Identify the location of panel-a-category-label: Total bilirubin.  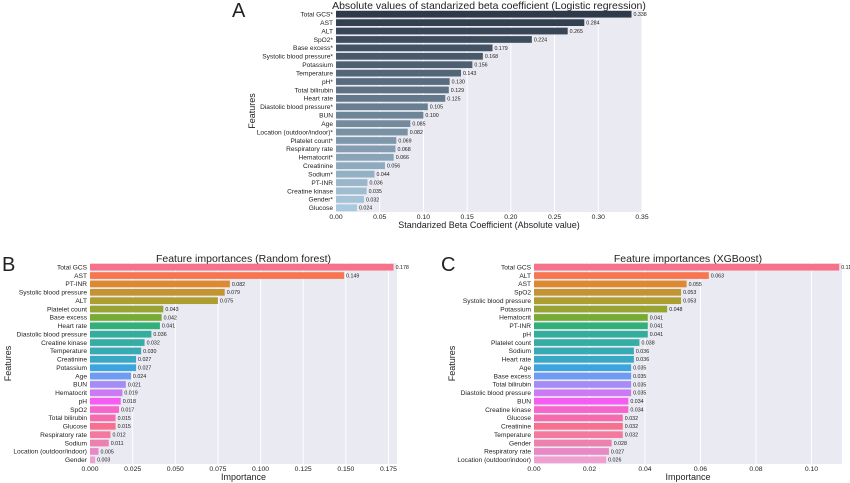
(314, 90).